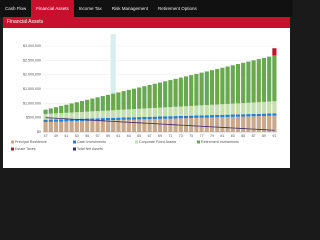  Describe the element at coordinates (113, 83) in the screenshot. I see `life-expectancy-band` at that location.